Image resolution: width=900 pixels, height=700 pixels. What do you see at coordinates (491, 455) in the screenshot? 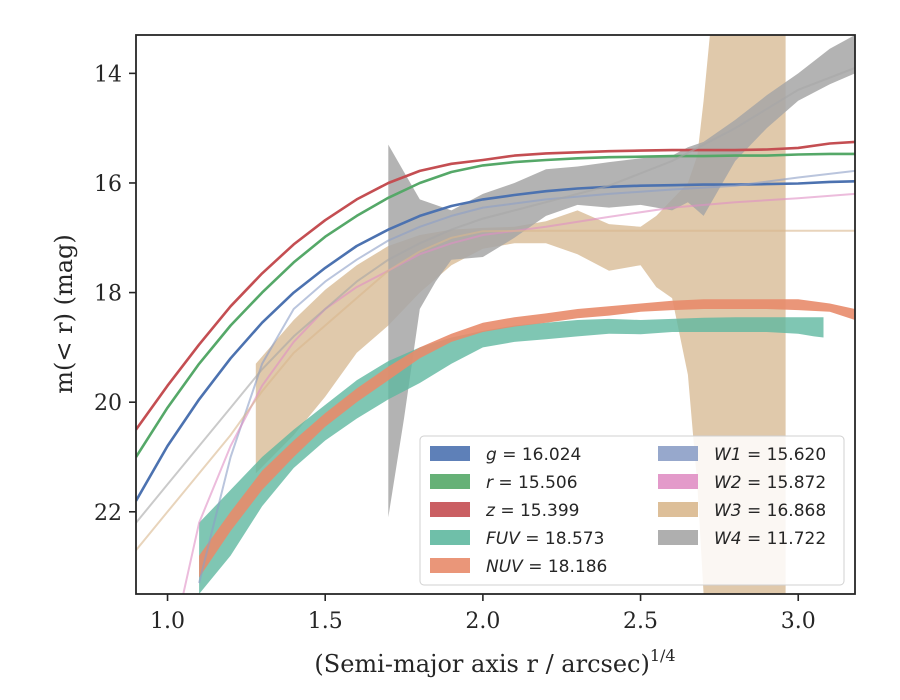
I see `legend-band-name: g` at bounding box center [491, 455].